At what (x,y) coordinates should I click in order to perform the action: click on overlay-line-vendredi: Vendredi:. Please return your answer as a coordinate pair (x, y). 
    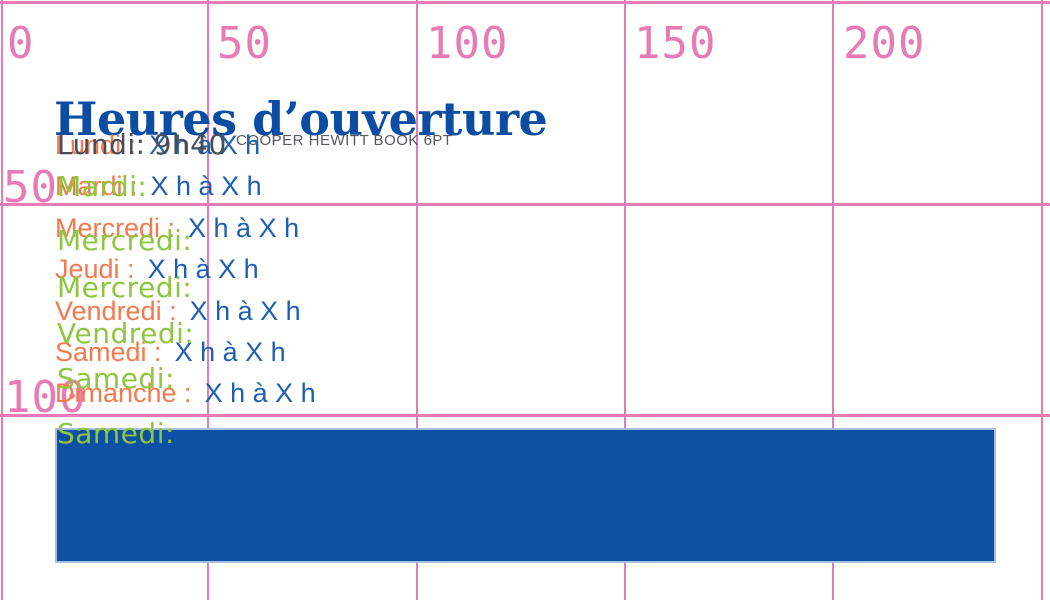
    Looking at the image, I should click on (126, 333).